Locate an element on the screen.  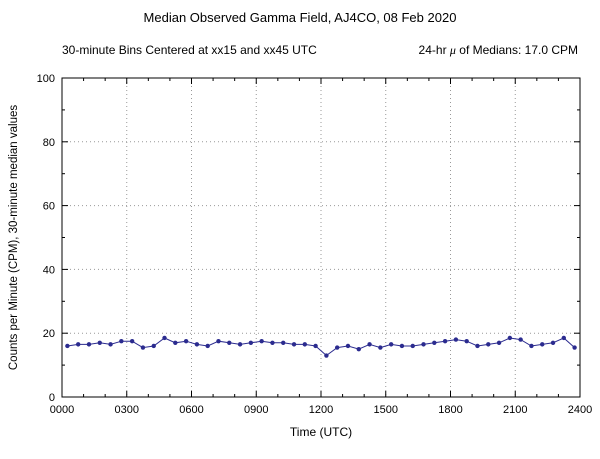
mu-symbol: μ is located at coordinates (452, 50).